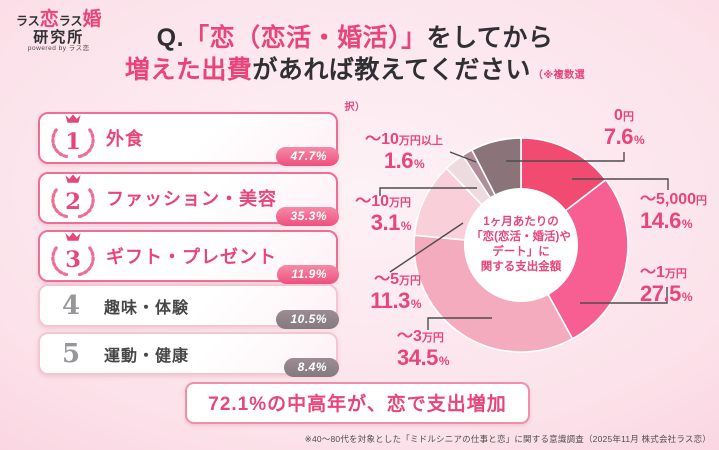  I want to click on multi-select-note: （※複数選択）, so click(465, 91).